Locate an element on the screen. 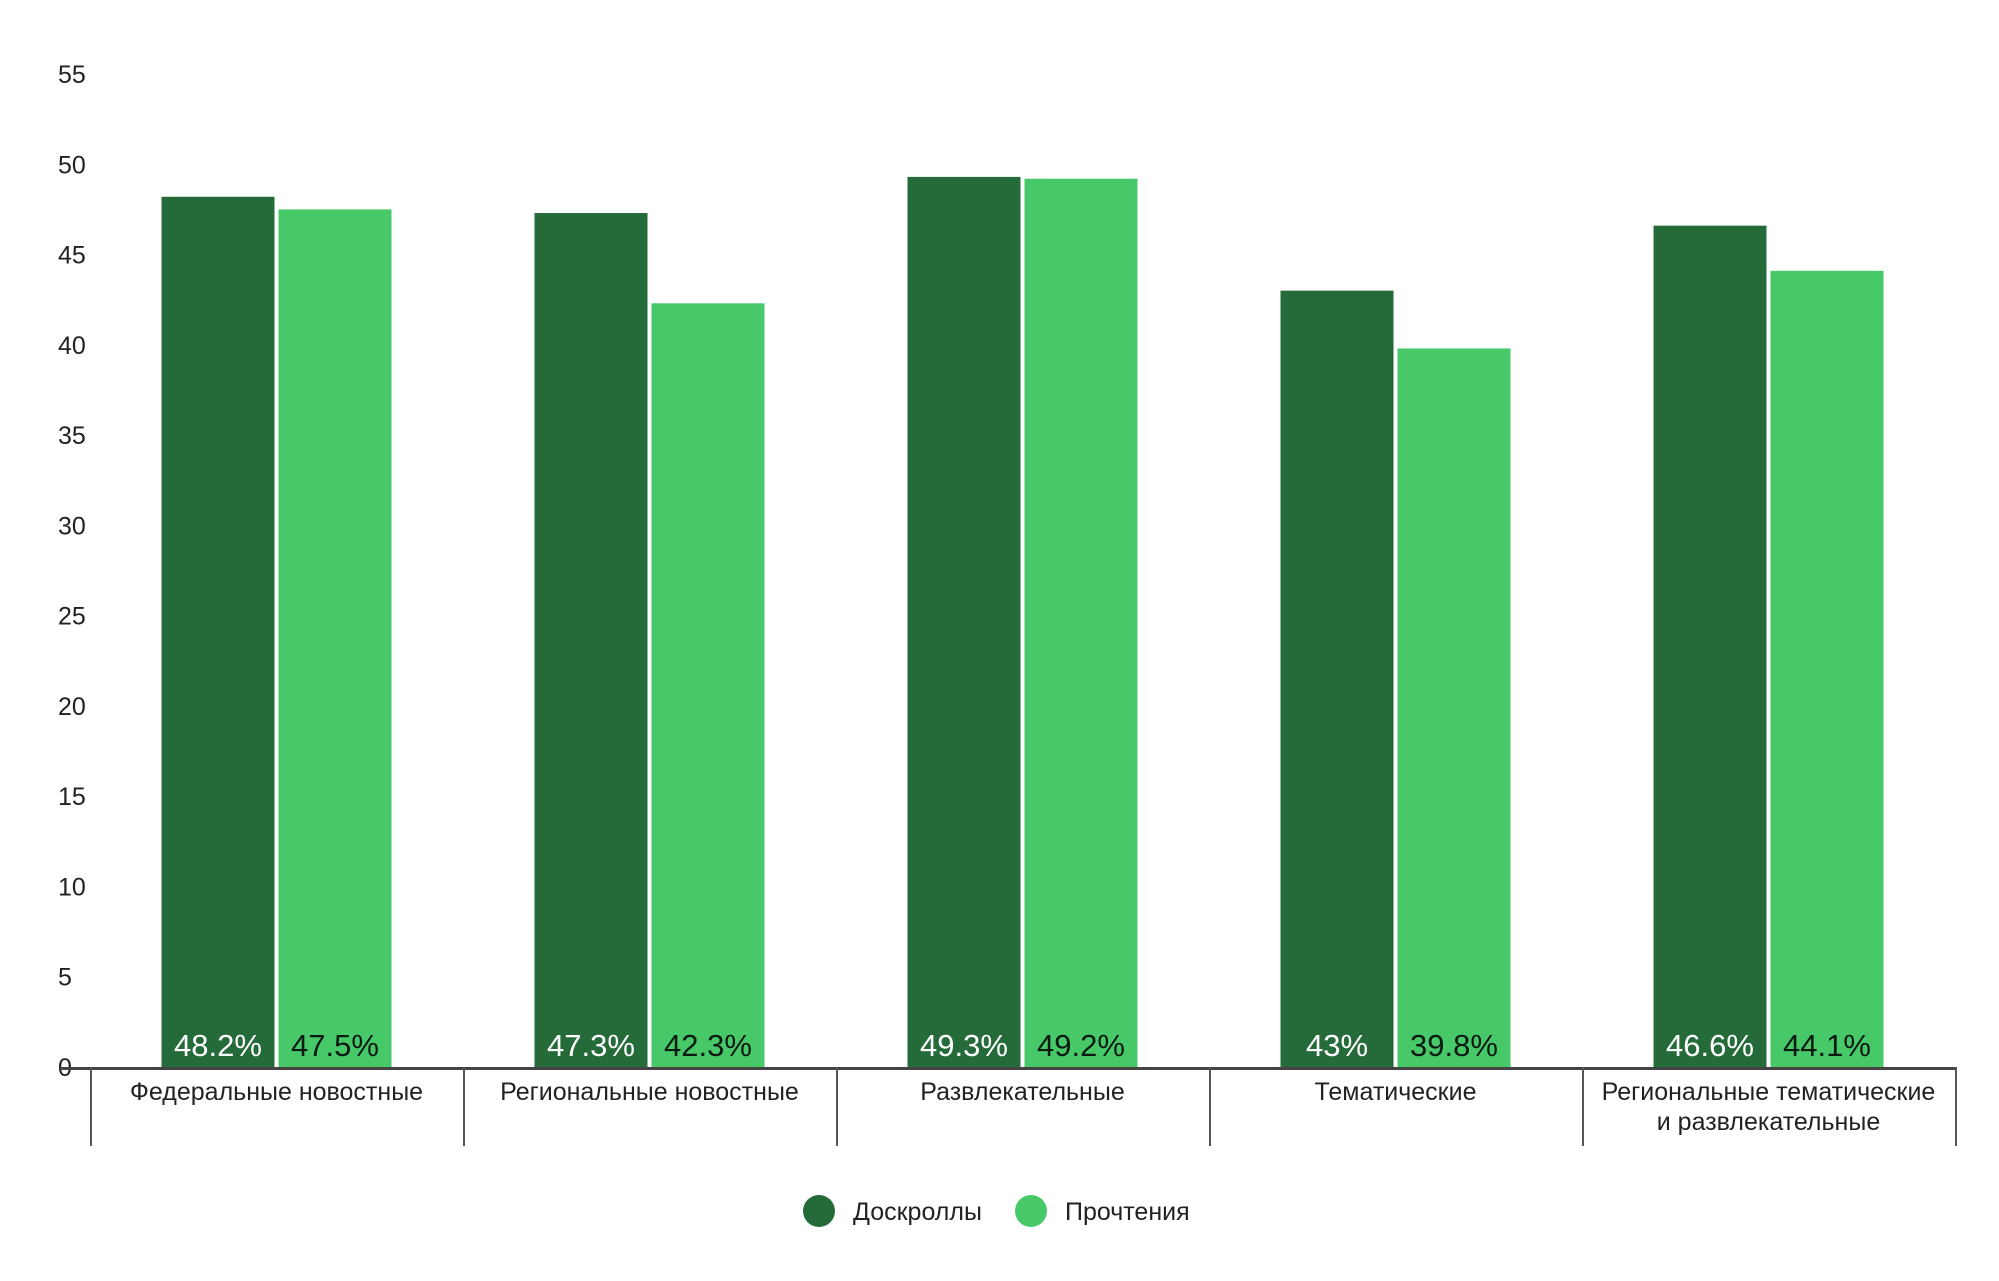 Image resolution: width=1999 pixels, height=1281 pixels. bar-value-label: 47.5% is located at coordinates (335, 1045).